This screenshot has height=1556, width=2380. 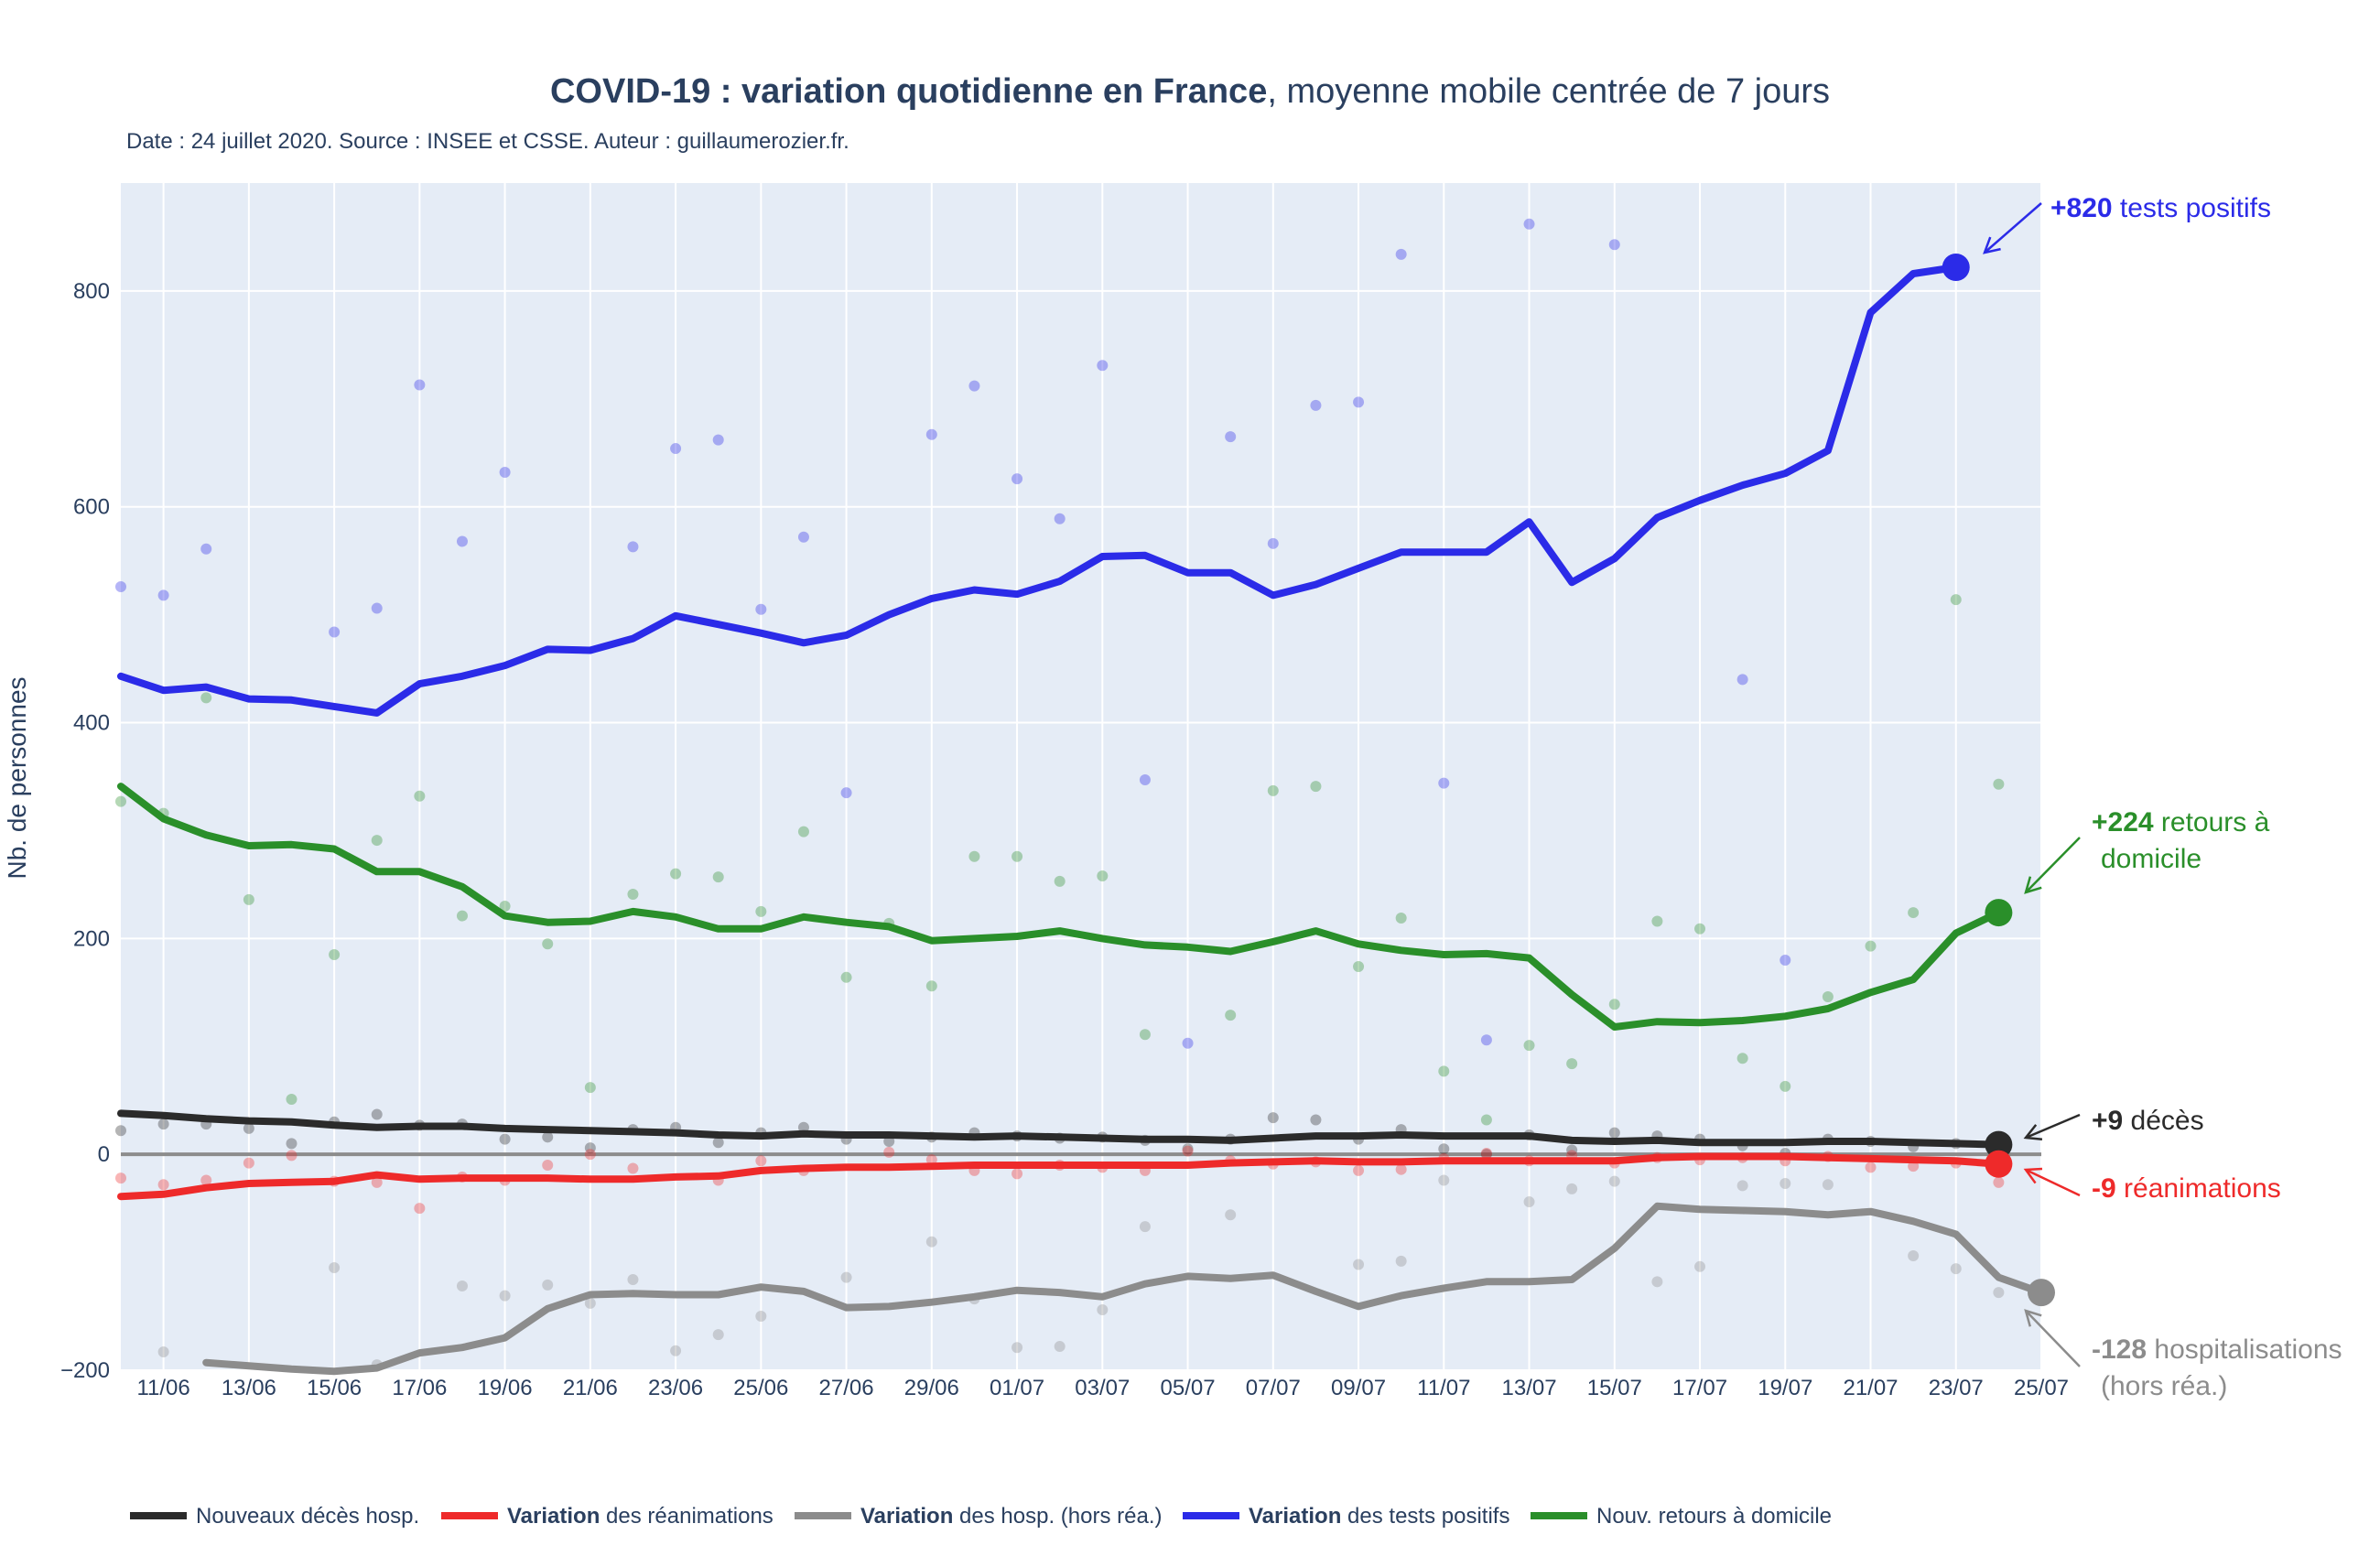 What do you see at coordinates (1548, 91) in the screenshot?
I see `chart-title-rest: , moyenne mobile centrée de 7 jours` at bounding box center [1548, 91].